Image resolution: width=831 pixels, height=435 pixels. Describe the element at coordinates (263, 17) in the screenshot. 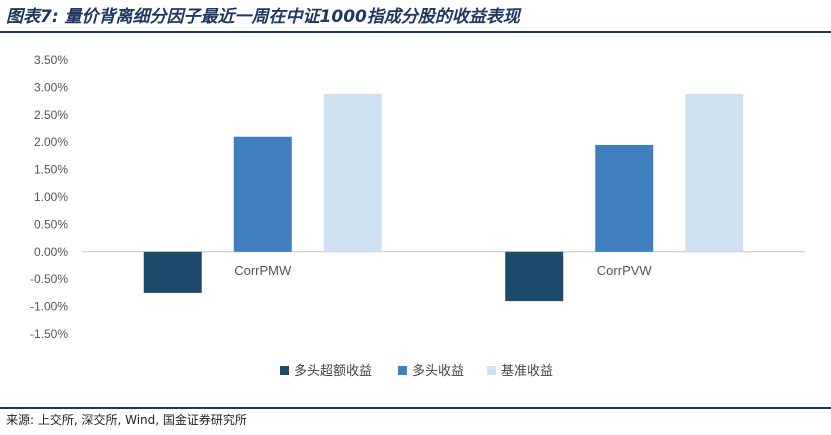

I see `chart-title: 图表7: 量价背离细分因子最近一周在中证1000指成分股的收益表现` at that location.